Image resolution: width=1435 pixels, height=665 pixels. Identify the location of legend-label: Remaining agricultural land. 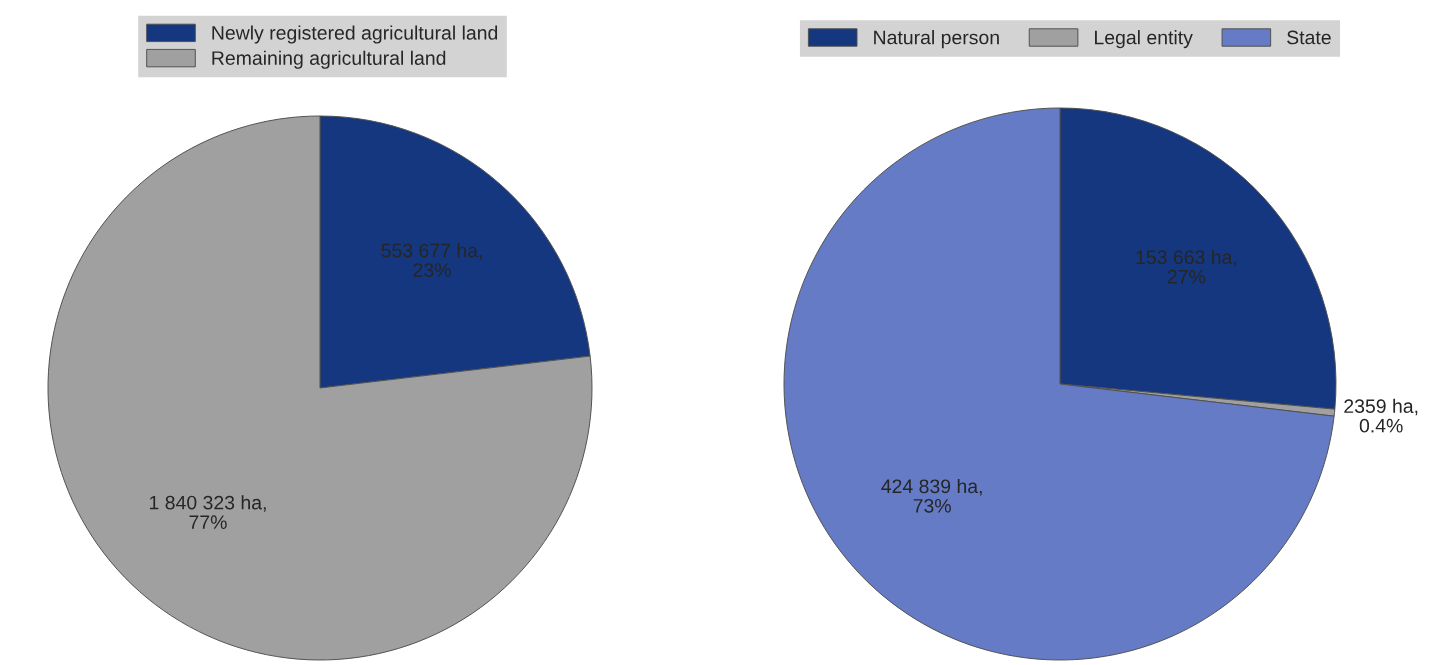
(329, 59).